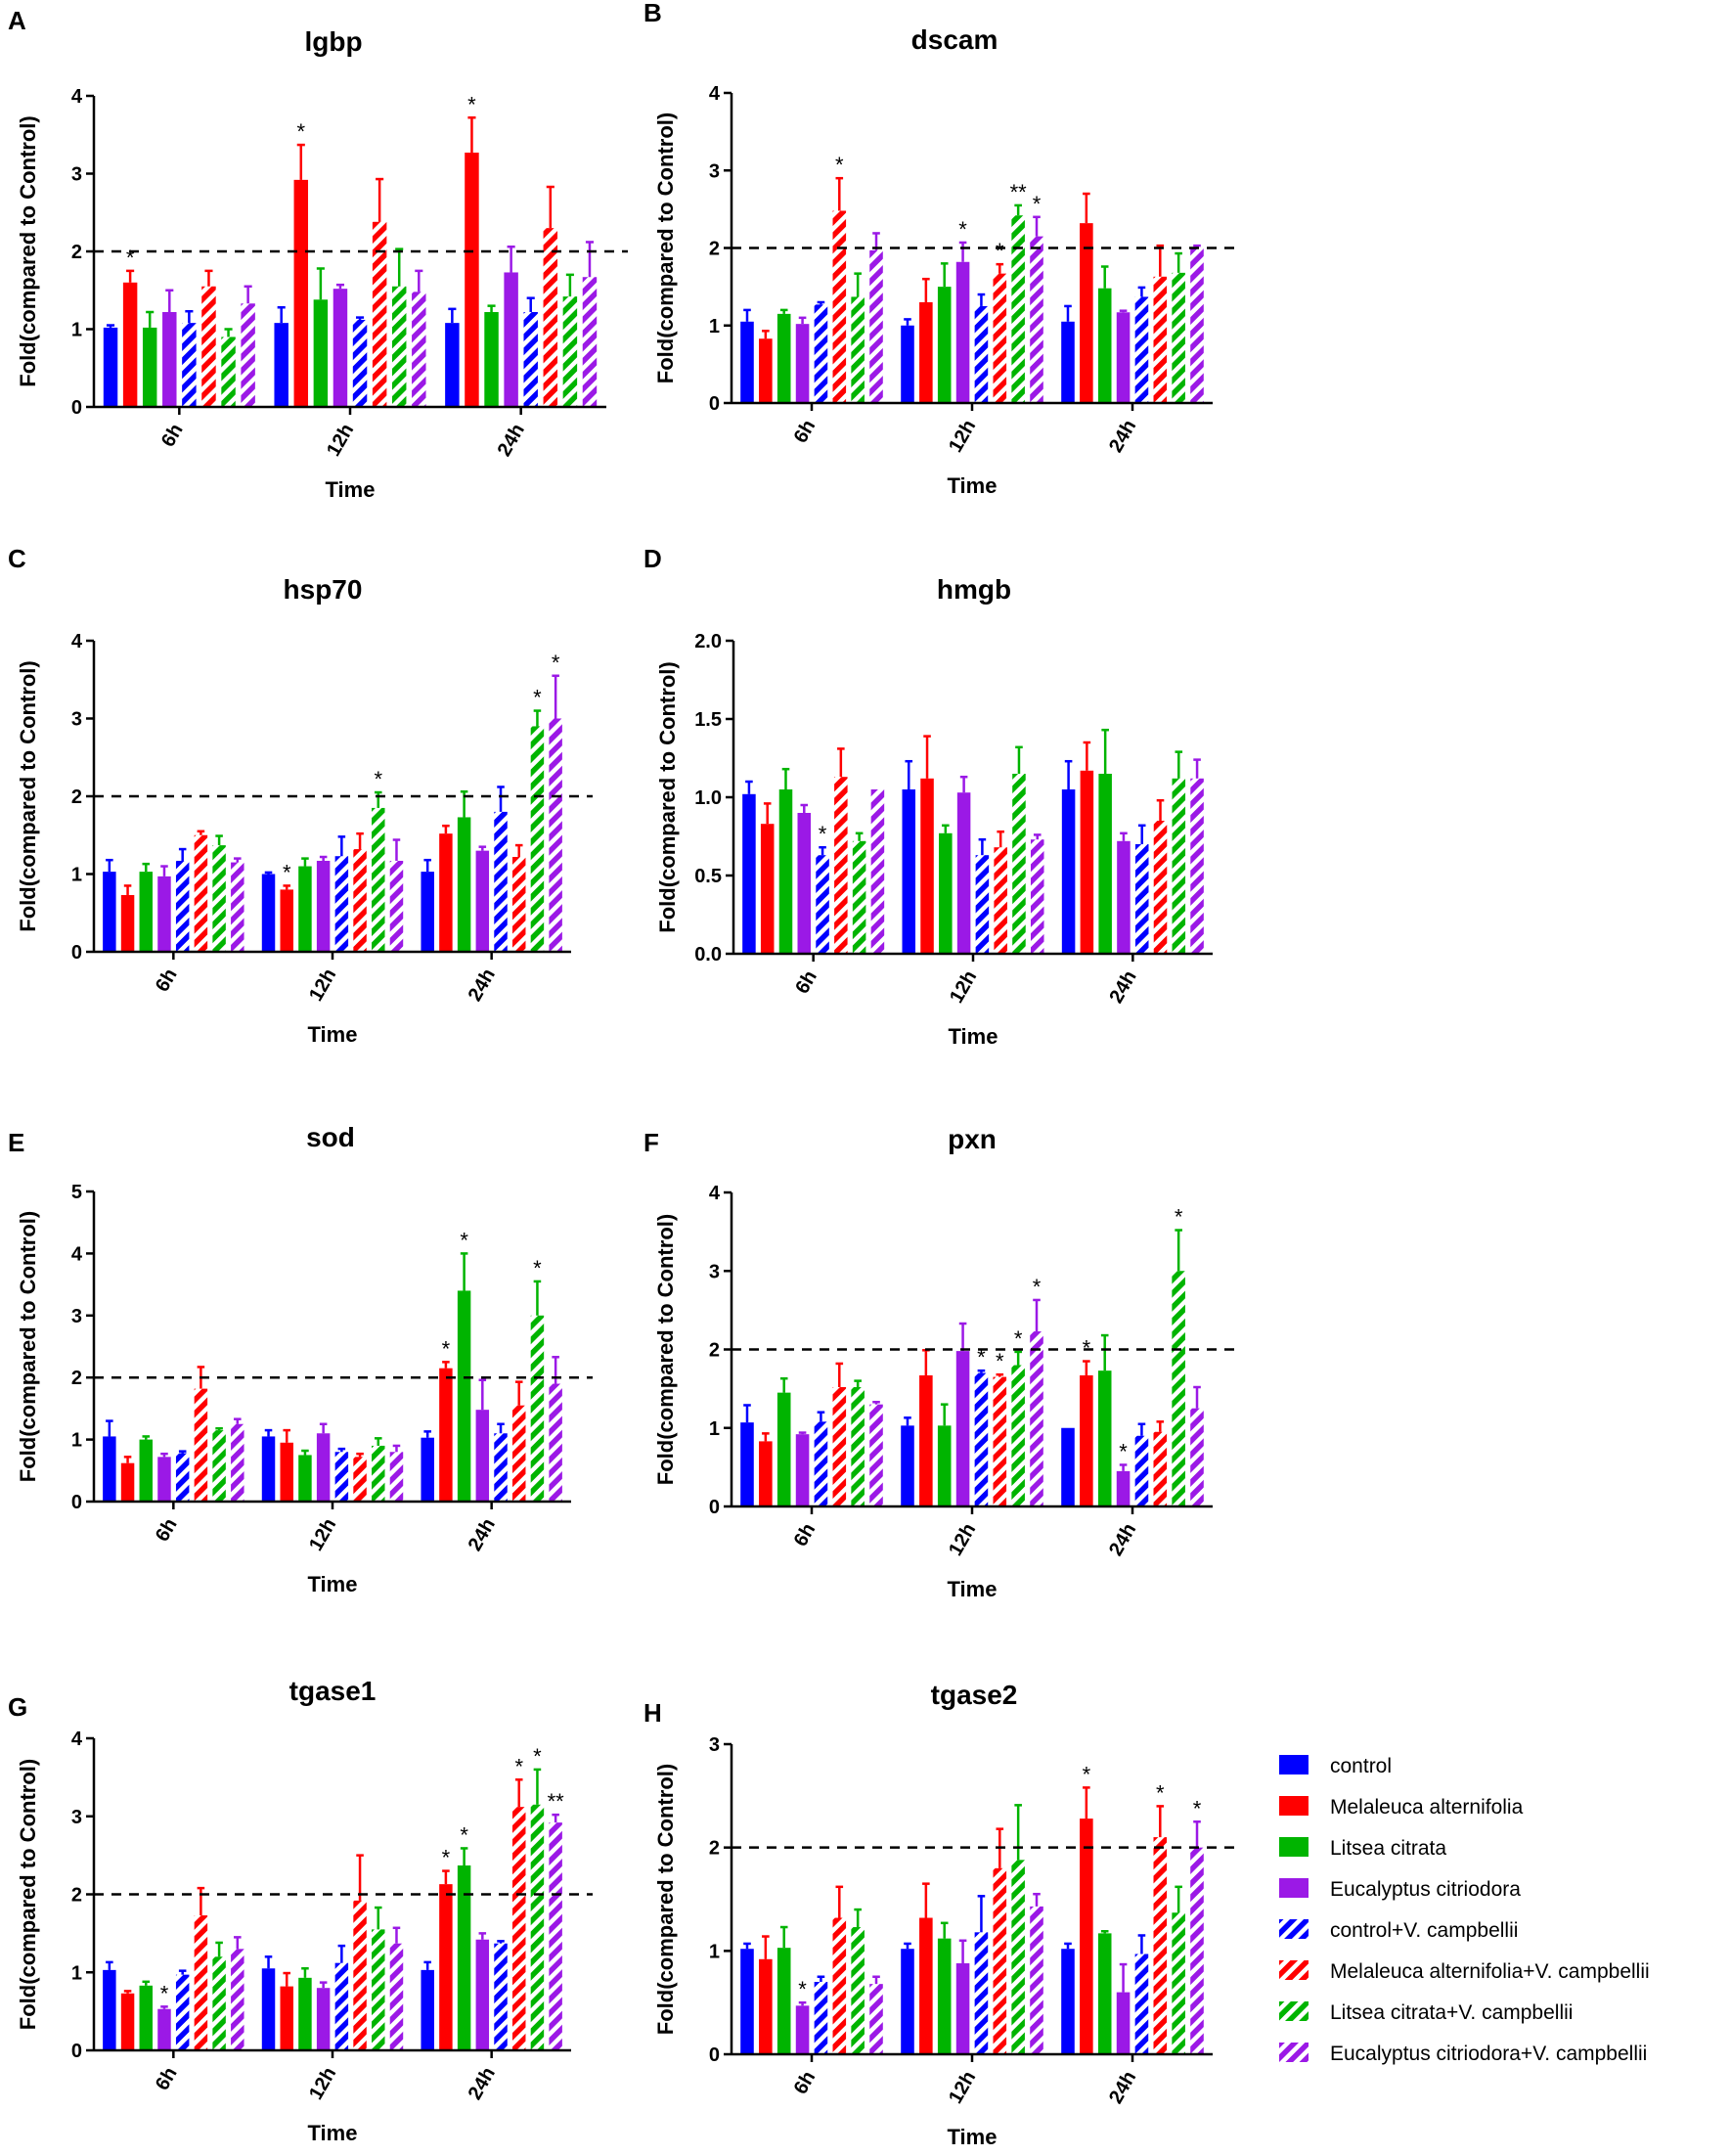  What do you see at coordinates (333, 1584) in the screenshot?
I see `x-axis-label: Time` at bounding box center [333, 1584].